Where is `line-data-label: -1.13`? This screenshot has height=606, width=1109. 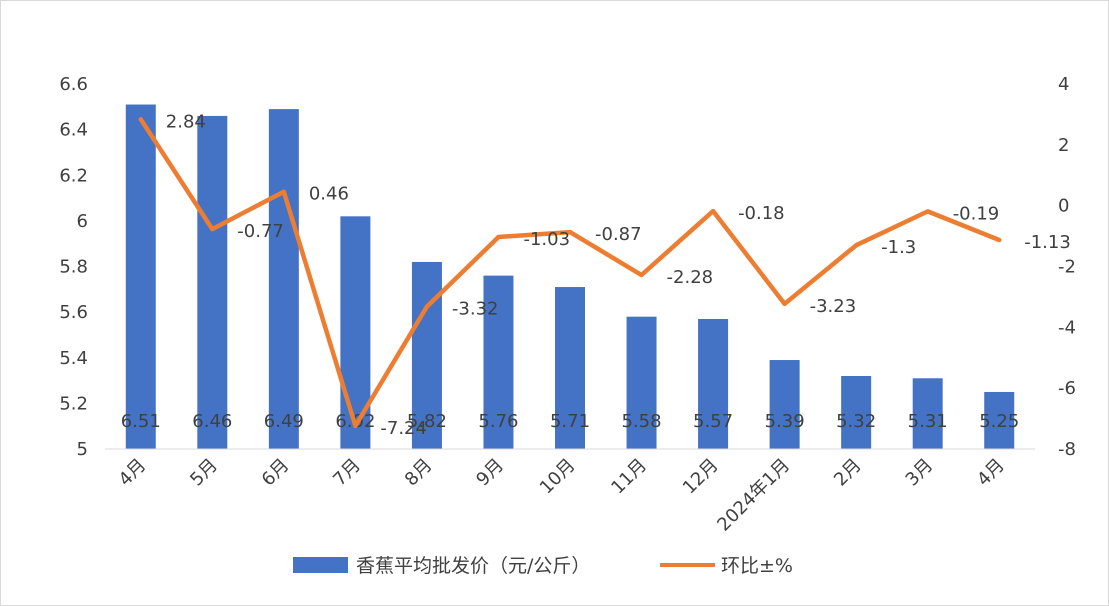 line-data-label: -1.13 is located at coordinates (1047, 242).